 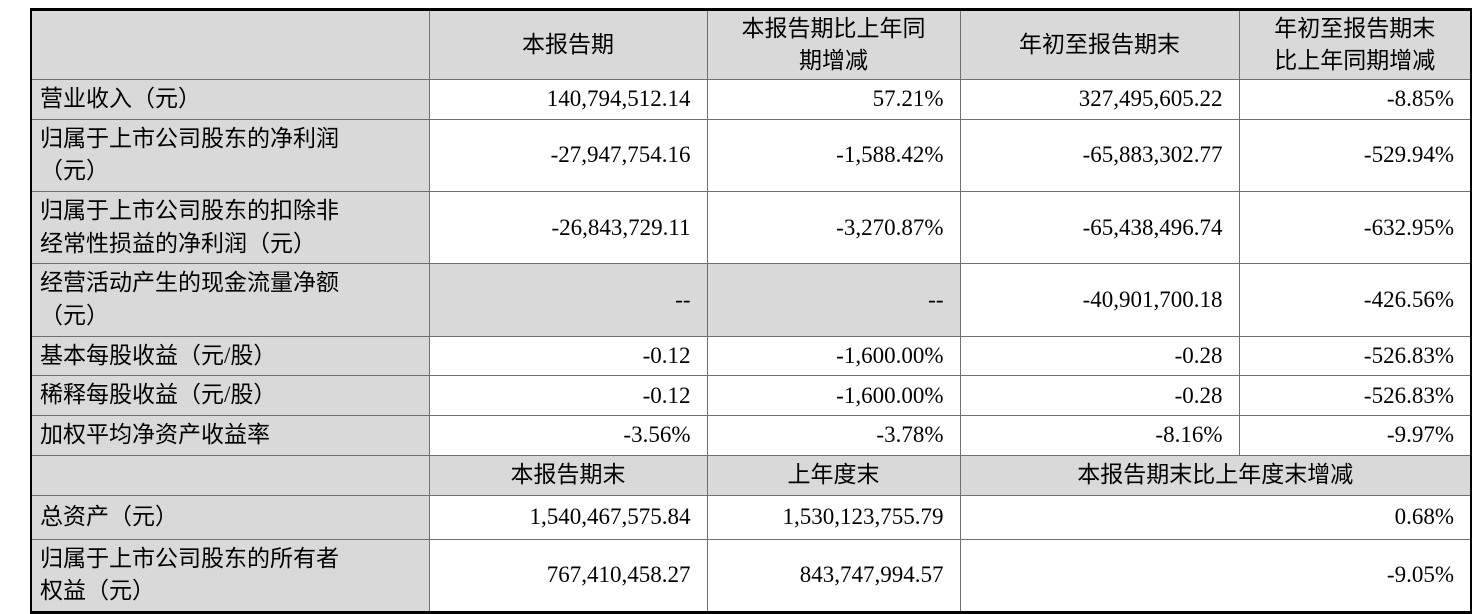 What do you see at coordinates (1355, 155) in the screenshot?
I see `value-cell: -529.94%` at bounding box center [1355, 155].